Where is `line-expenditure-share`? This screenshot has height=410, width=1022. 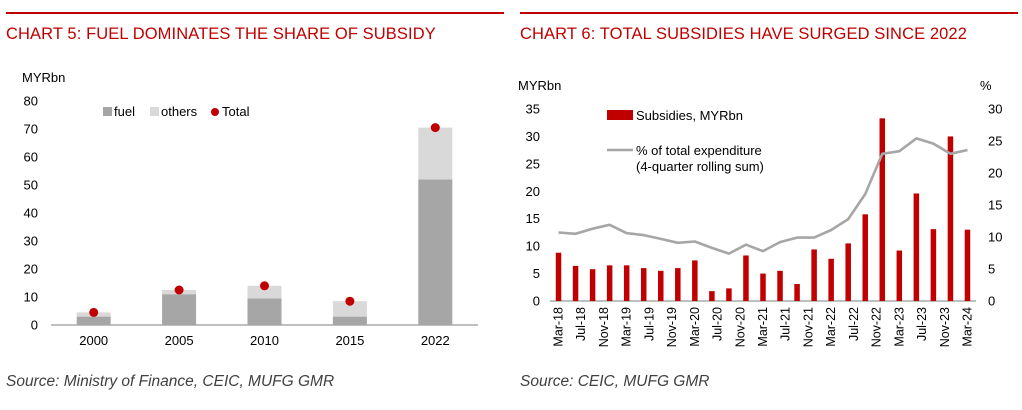 line-expenditure-share is located at coordinates (763, 196).